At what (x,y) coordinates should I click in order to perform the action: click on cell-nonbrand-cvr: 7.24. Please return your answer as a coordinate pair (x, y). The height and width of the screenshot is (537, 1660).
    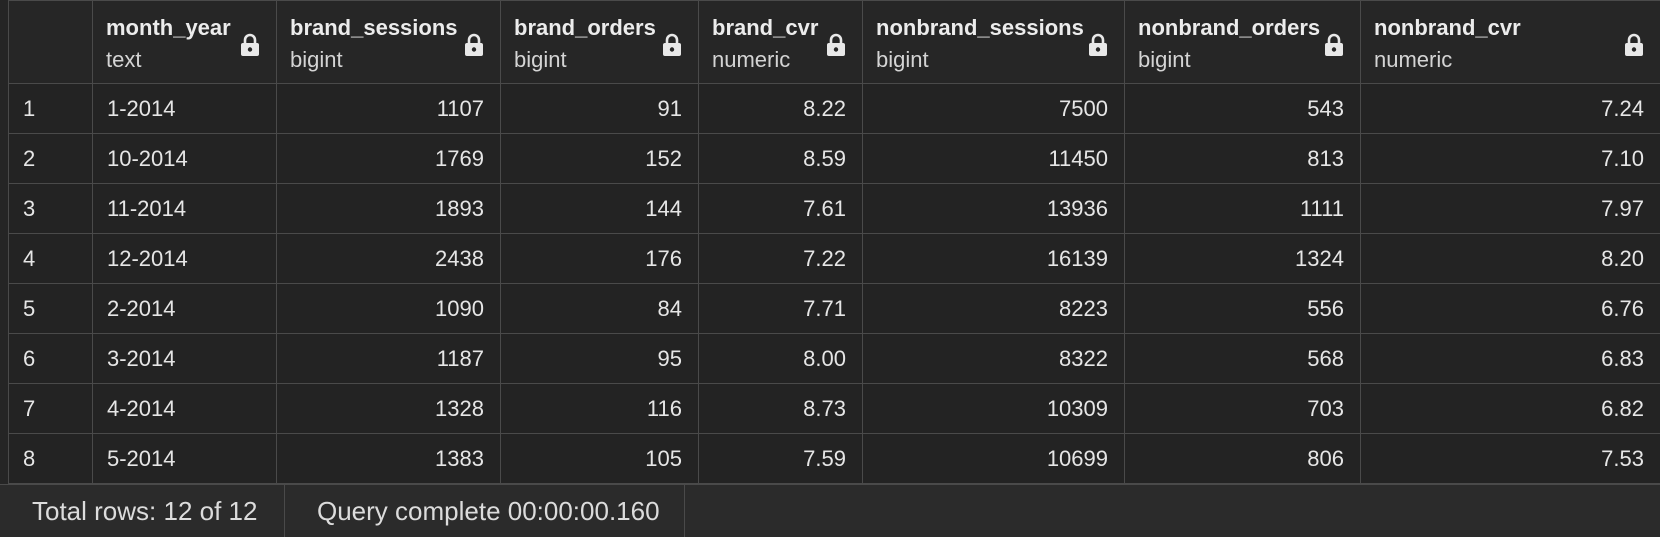
    Looking at the image, I should click on (1510, 109).